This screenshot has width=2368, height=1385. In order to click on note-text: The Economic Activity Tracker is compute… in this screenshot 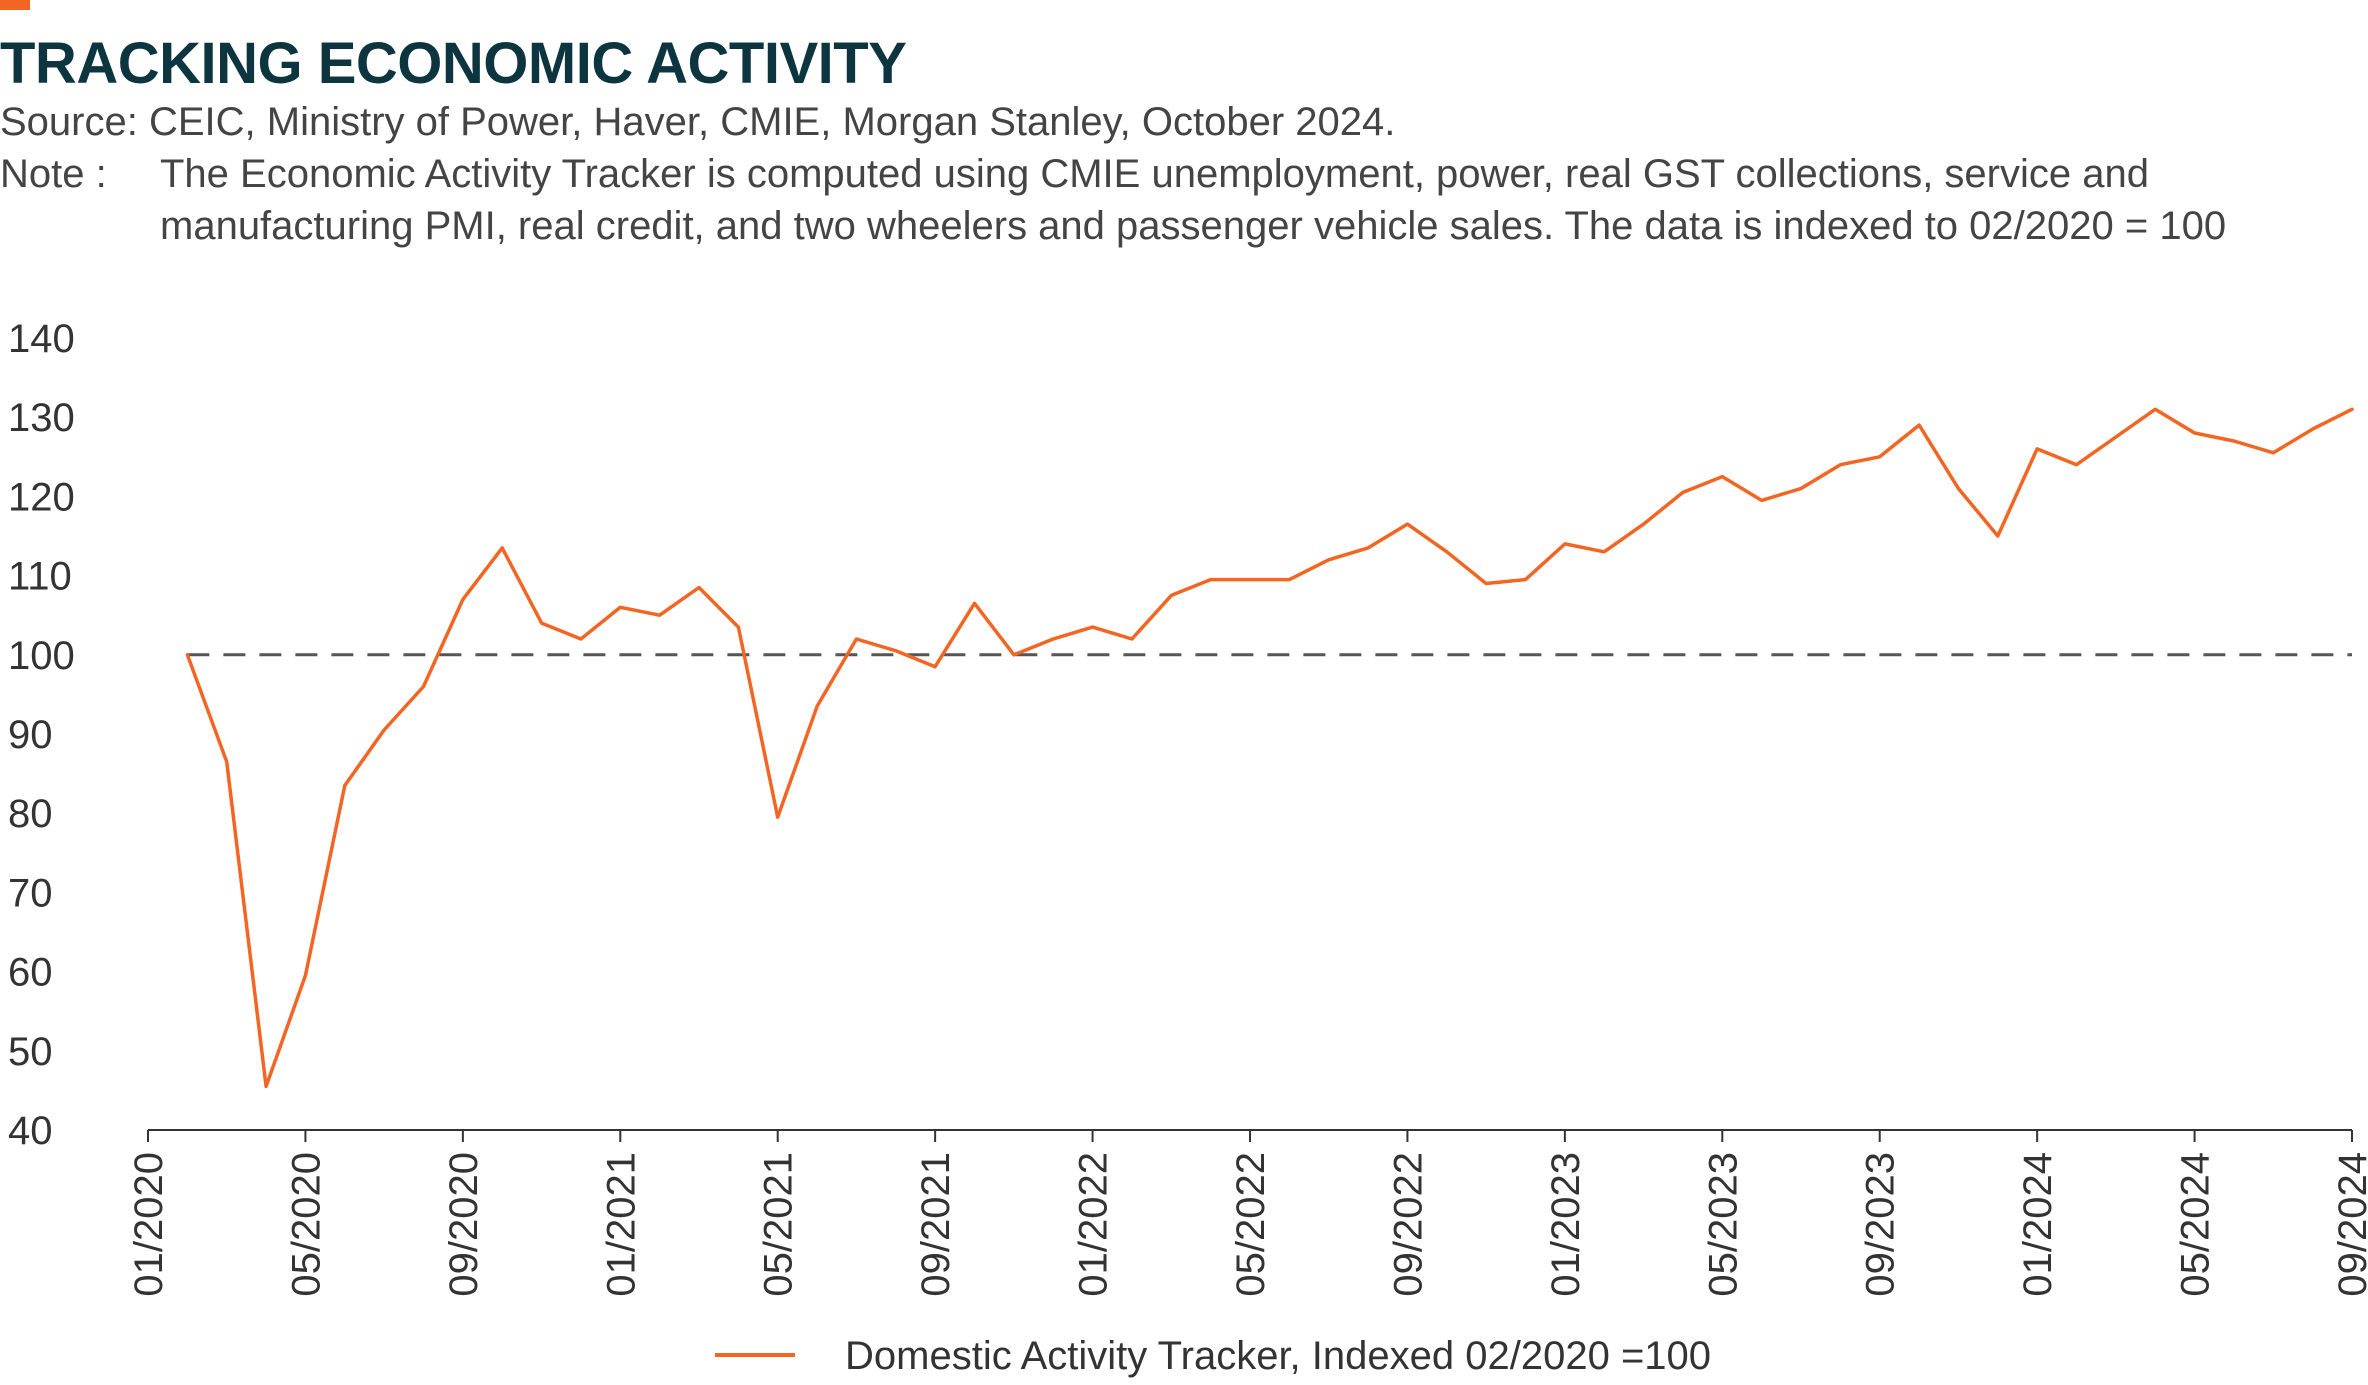, I will do `click(1193, 200)`.